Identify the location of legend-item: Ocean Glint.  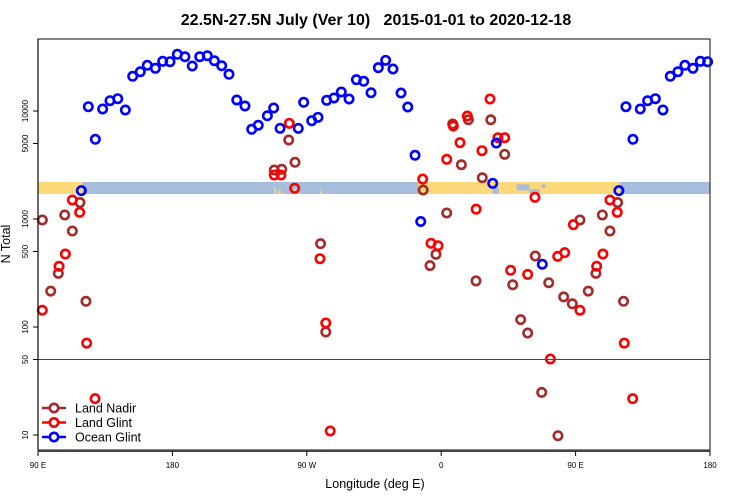
(92, 438).